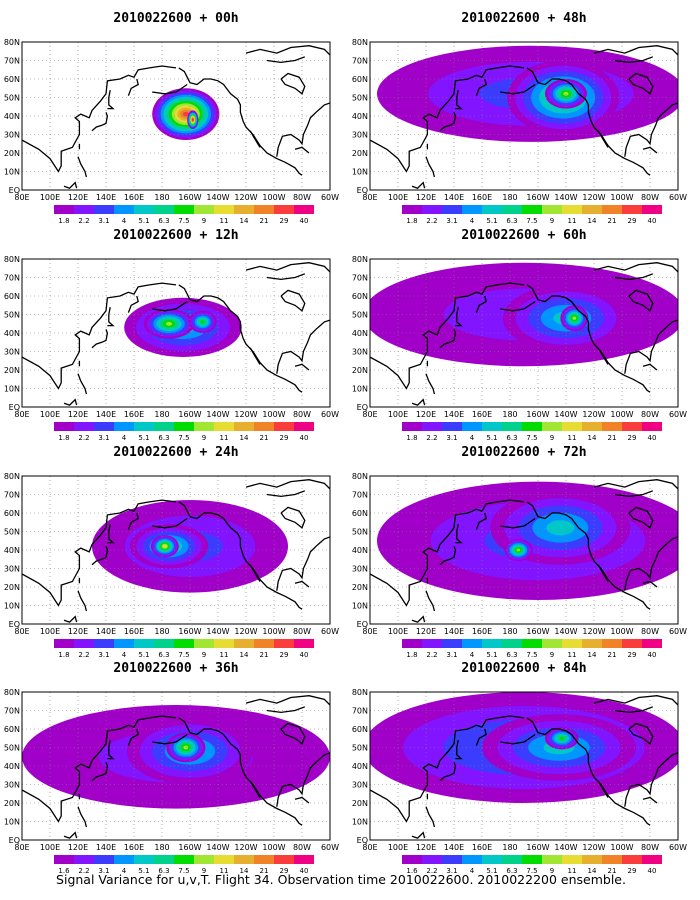 The height and width of the screenshot is (900, 700). What do you see at coordinates (532, 215) in the screenshot?
I see `colorbar: 1.8 2.2 3.1 4 5.1 6.3 7.5 9 11 14 21 29 40` at bounding box center [532, 215].